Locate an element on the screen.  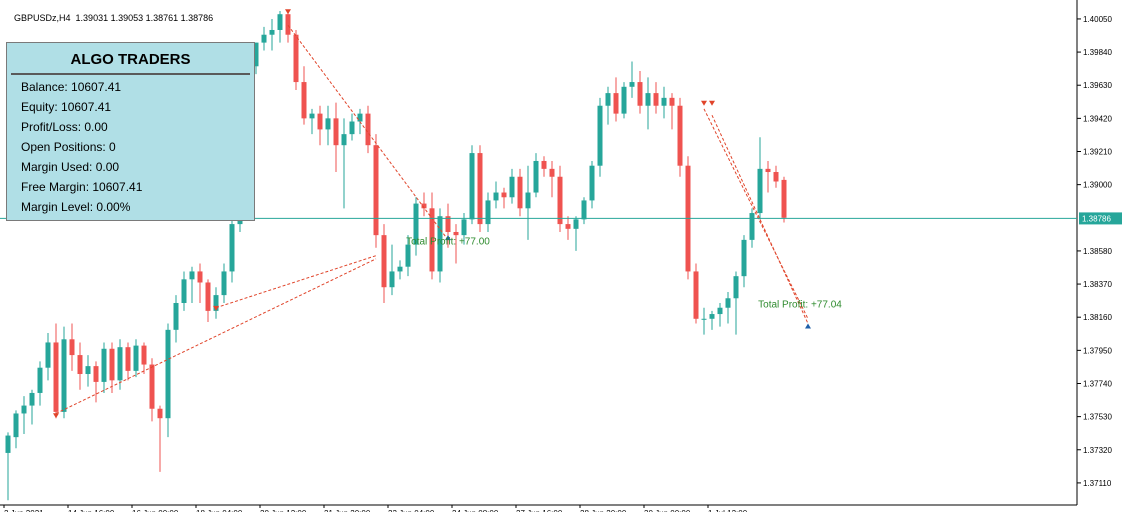
price-tick-label: 1.39420 is located at coordinates (1097, 118).